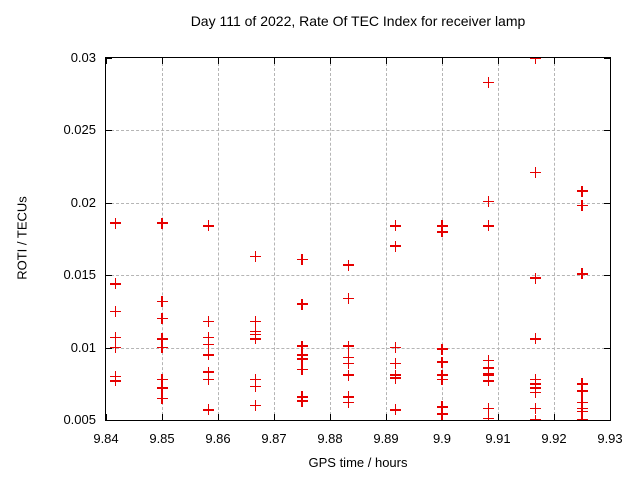 Image resolution: width=640 pixels, height=480 pixels. What do you see at coordinates (330, 438) in the screenshot?
I see `x-tick-label: 9.88` at bounding box center [330, 438].